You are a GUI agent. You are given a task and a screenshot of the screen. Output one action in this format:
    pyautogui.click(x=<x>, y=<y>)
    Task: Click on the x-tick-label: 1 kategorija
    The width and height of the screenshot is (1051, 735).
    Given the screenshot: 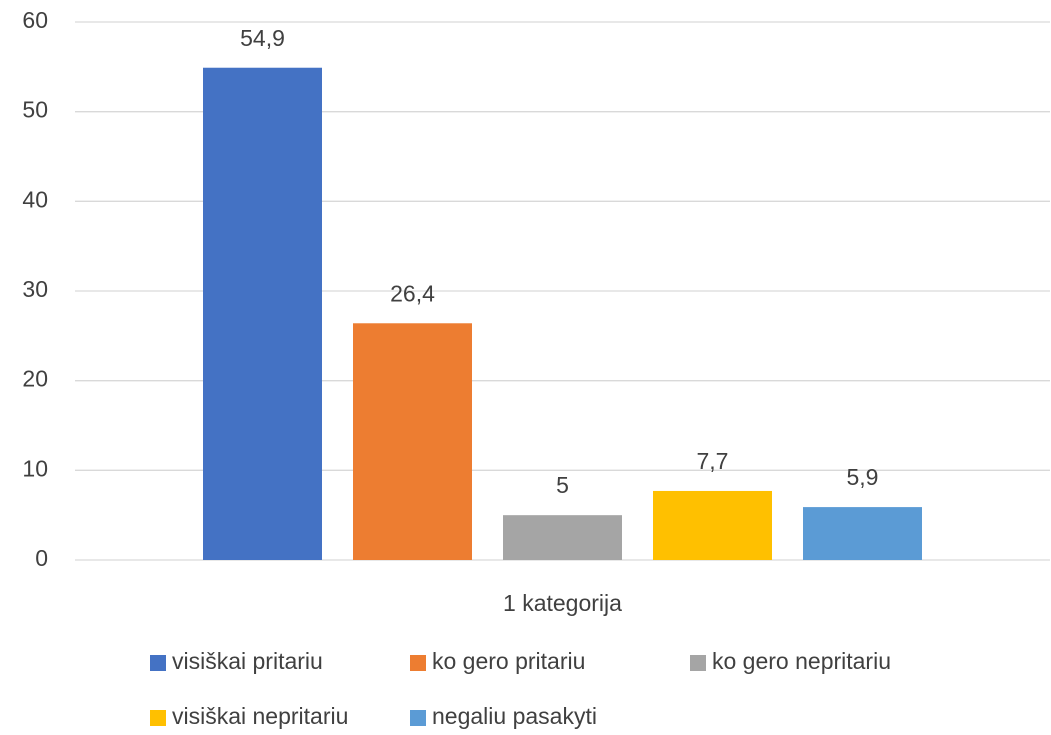 What is the action you would take?
    pyautogui.click(x=562, y=603)
    